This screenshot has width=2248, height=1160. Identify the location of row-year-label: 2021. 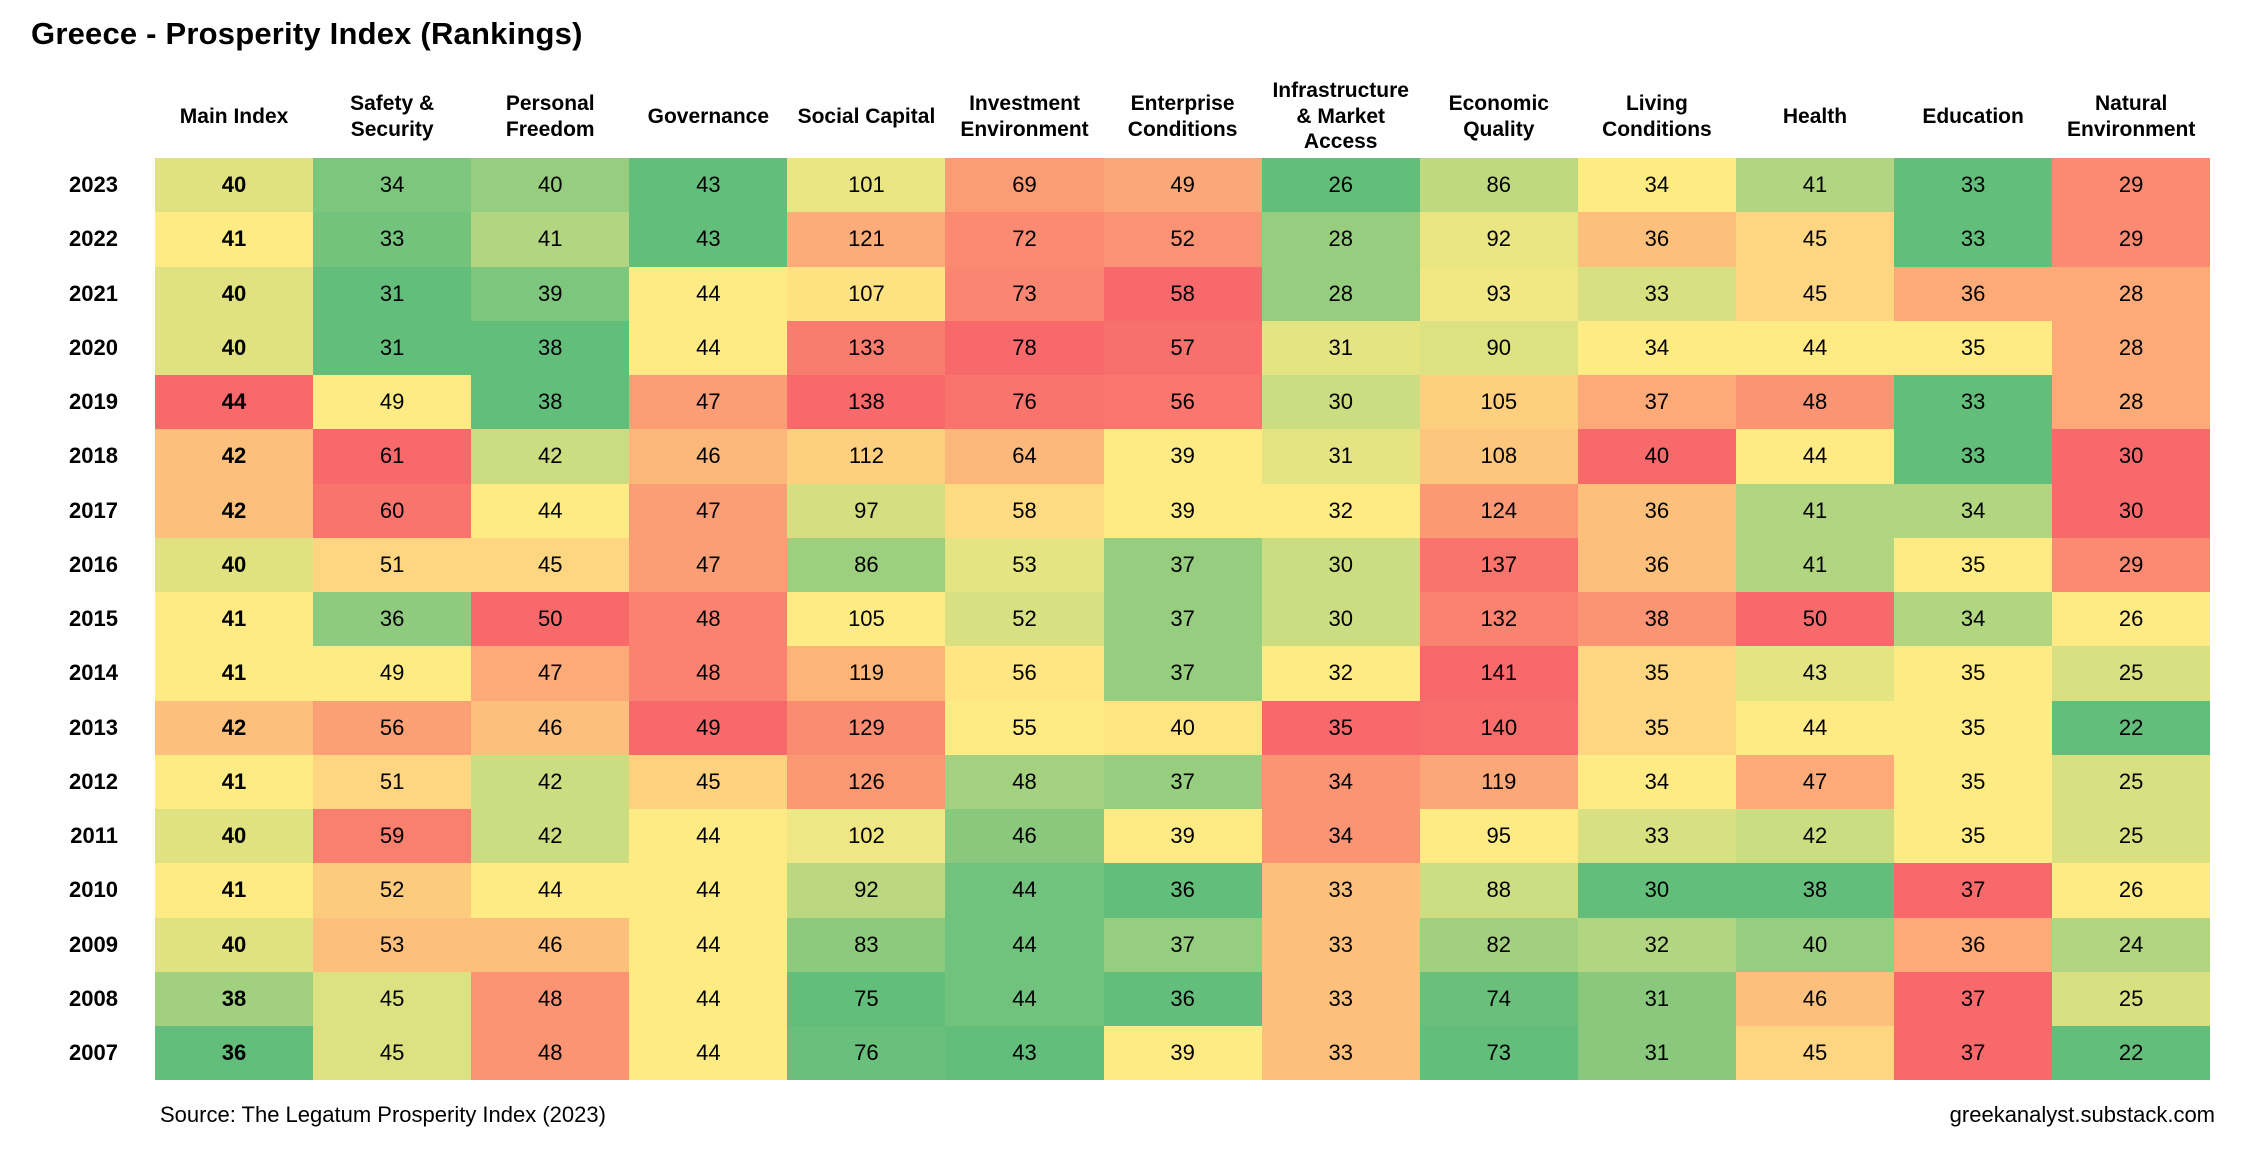
(105, 293).